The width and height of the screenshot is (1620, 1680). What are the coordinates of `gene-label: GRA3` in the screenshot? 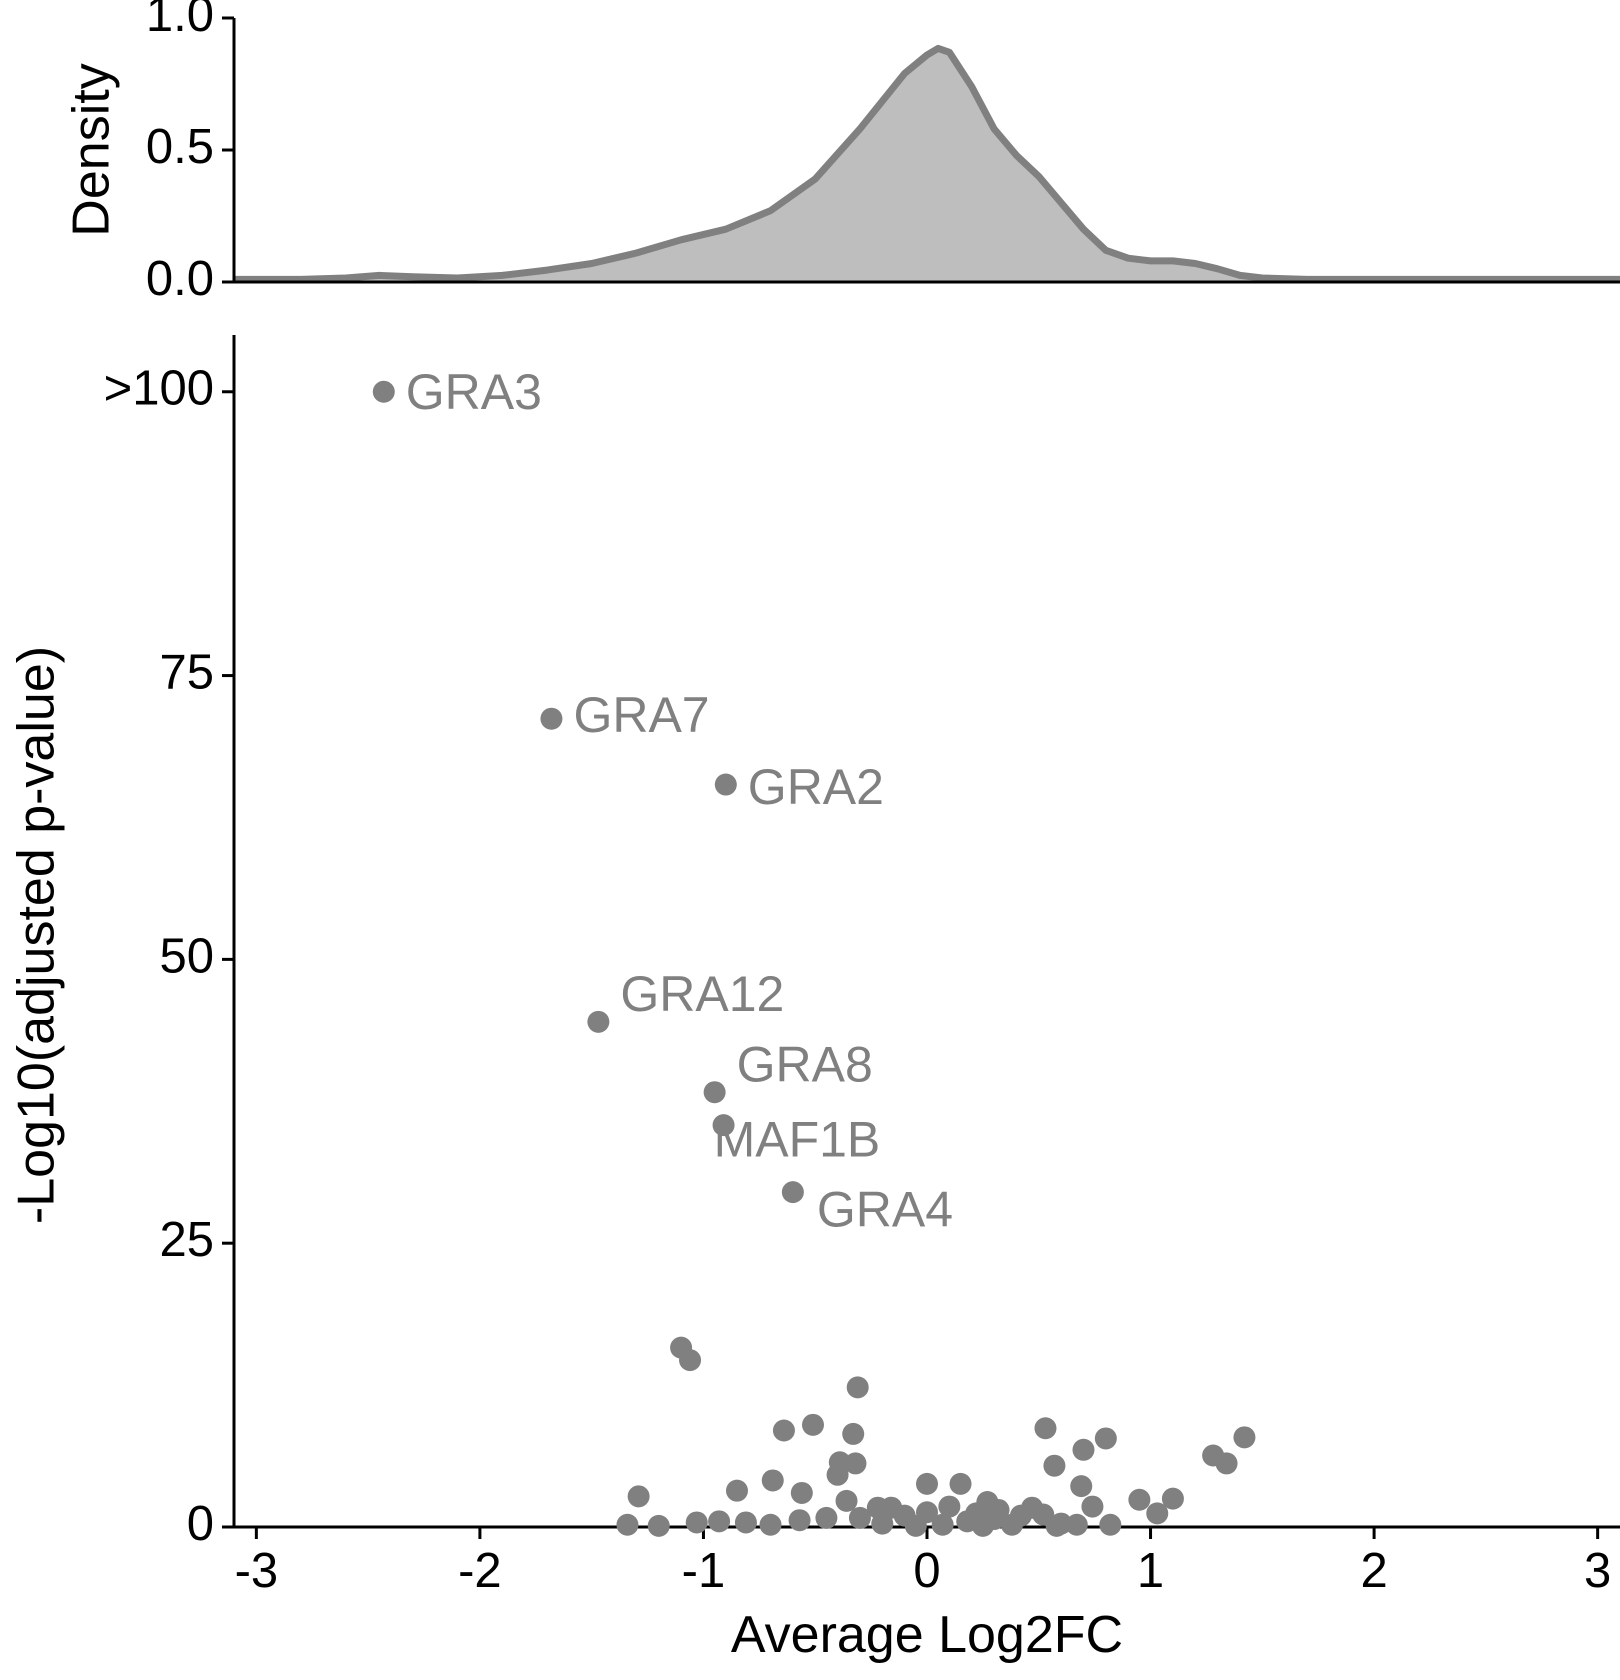 It's located at (474, 392).